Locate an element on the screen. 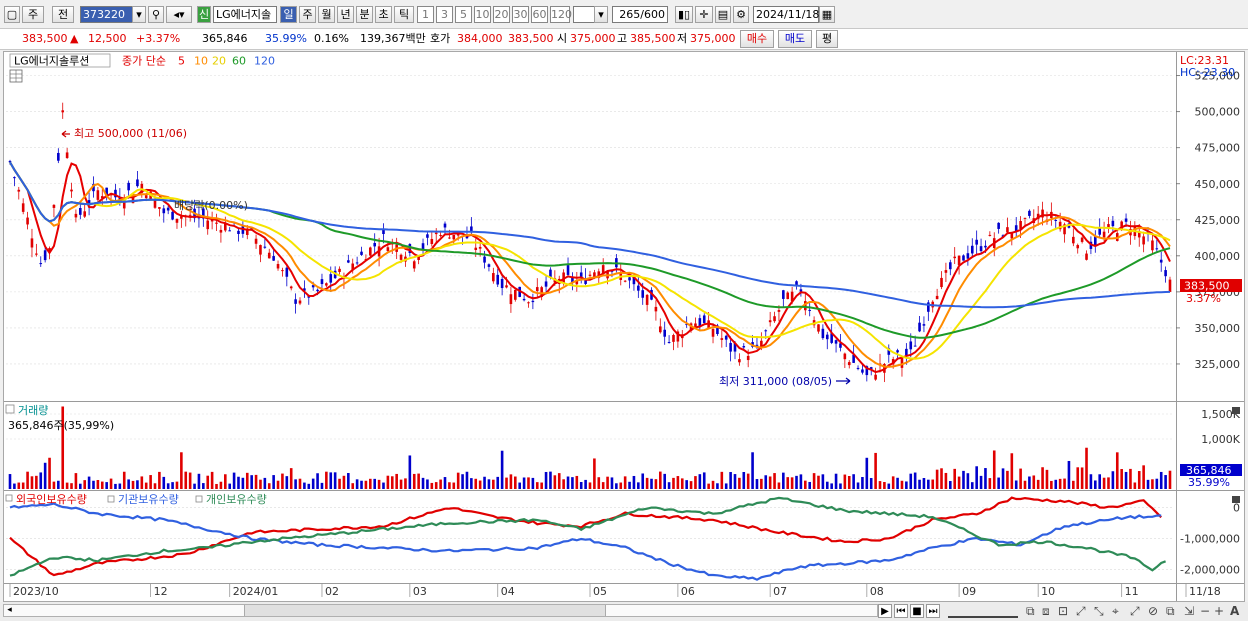 The height and width of the screenshot is (621, 1248). buy-button: 매수 is located at coordinates (757, 39).